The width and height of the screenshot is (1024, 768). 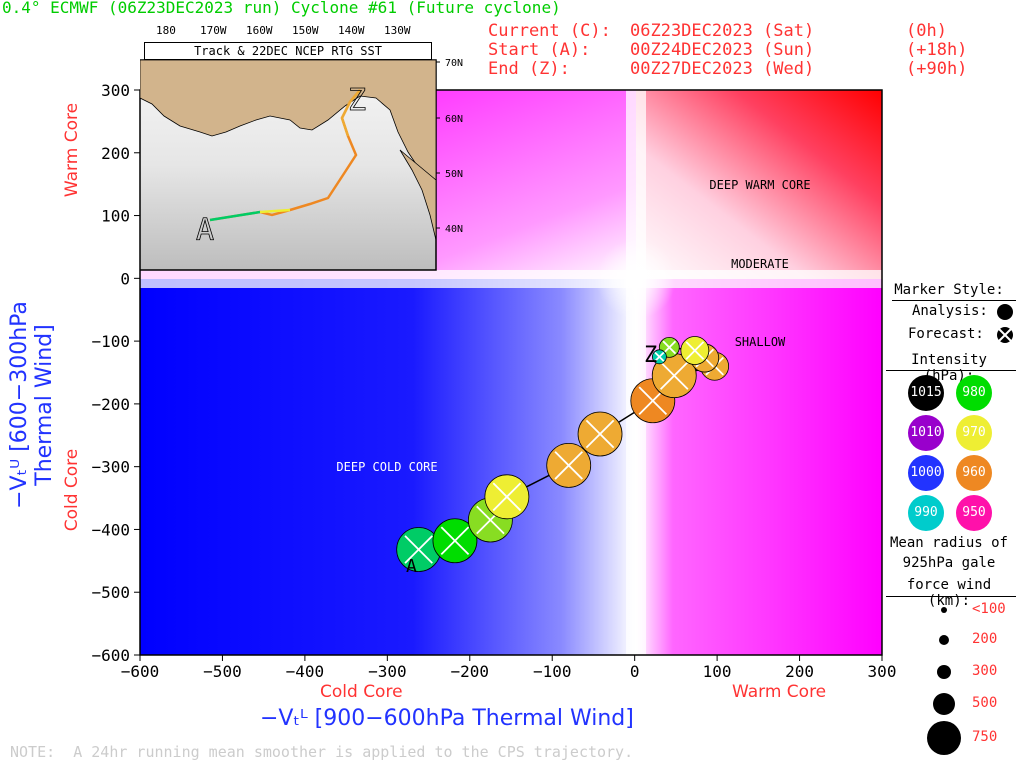 What do you see at coordinates (949, 563) in the screenshot?
I see `legend-radius-title-2: 925hPa gale` at bounding box center [949, 563].